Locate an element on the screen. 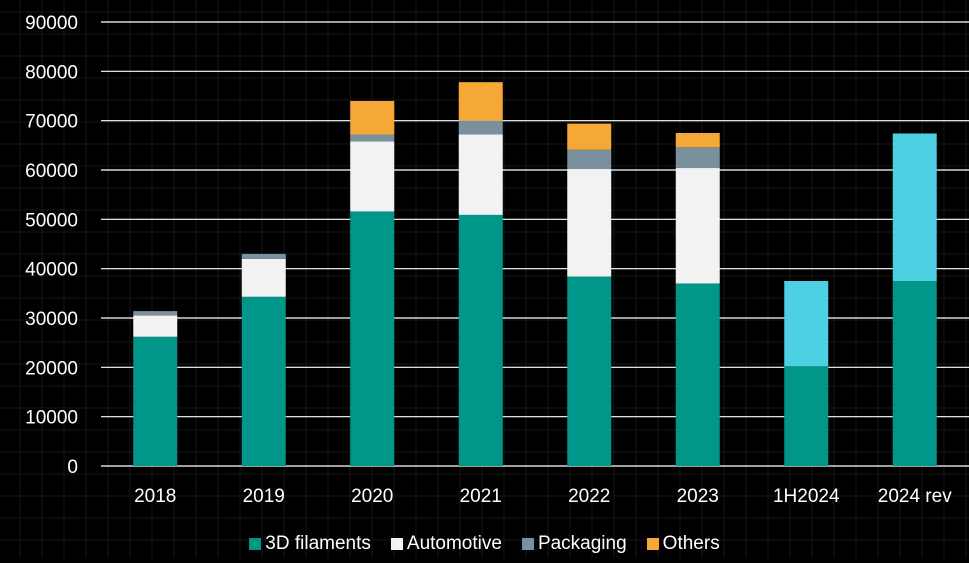 The image size is (969, 563). y-tick-label: 80000 is located at coordinates (51, 72).